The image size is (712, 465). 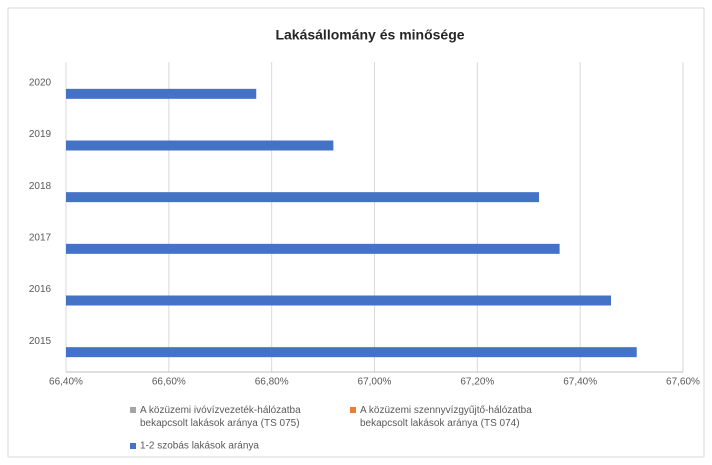 I want to click on y-tick-label: 2015, so click(x=40, y=341).